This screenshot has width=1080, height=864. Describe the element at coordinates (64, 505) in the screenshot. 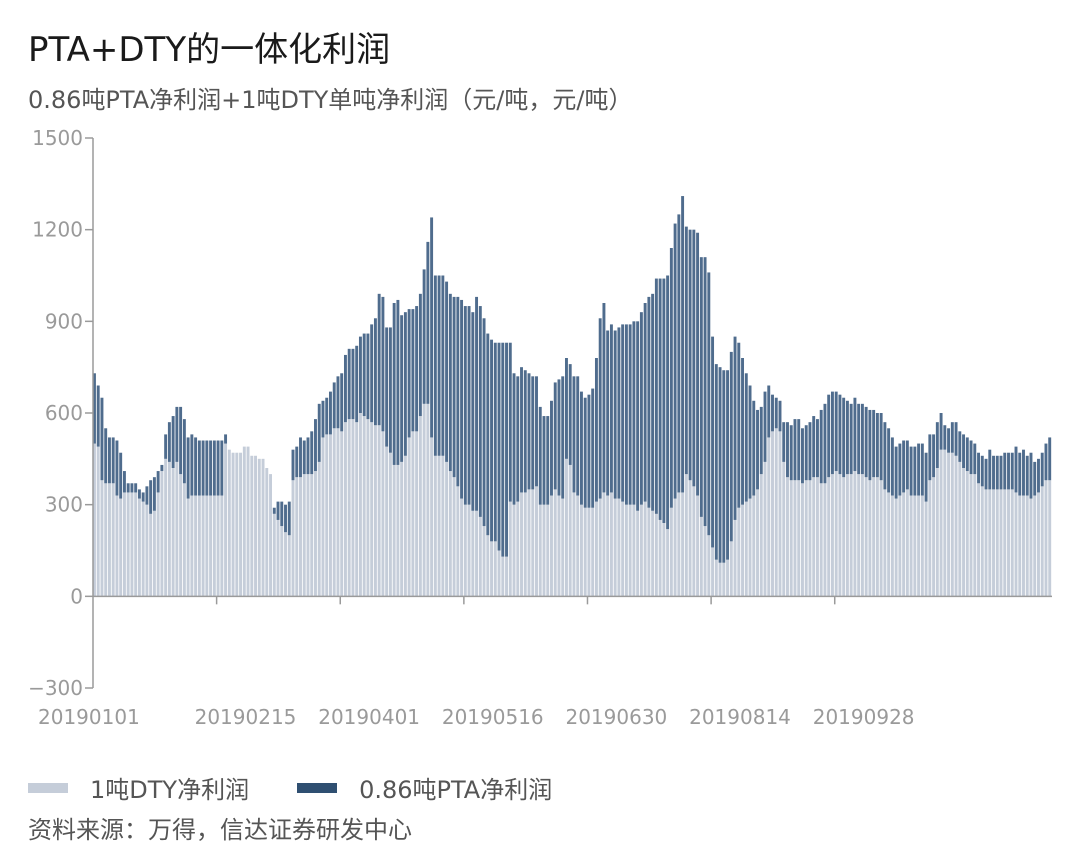

I see `y-tick-label: 300` at that location.